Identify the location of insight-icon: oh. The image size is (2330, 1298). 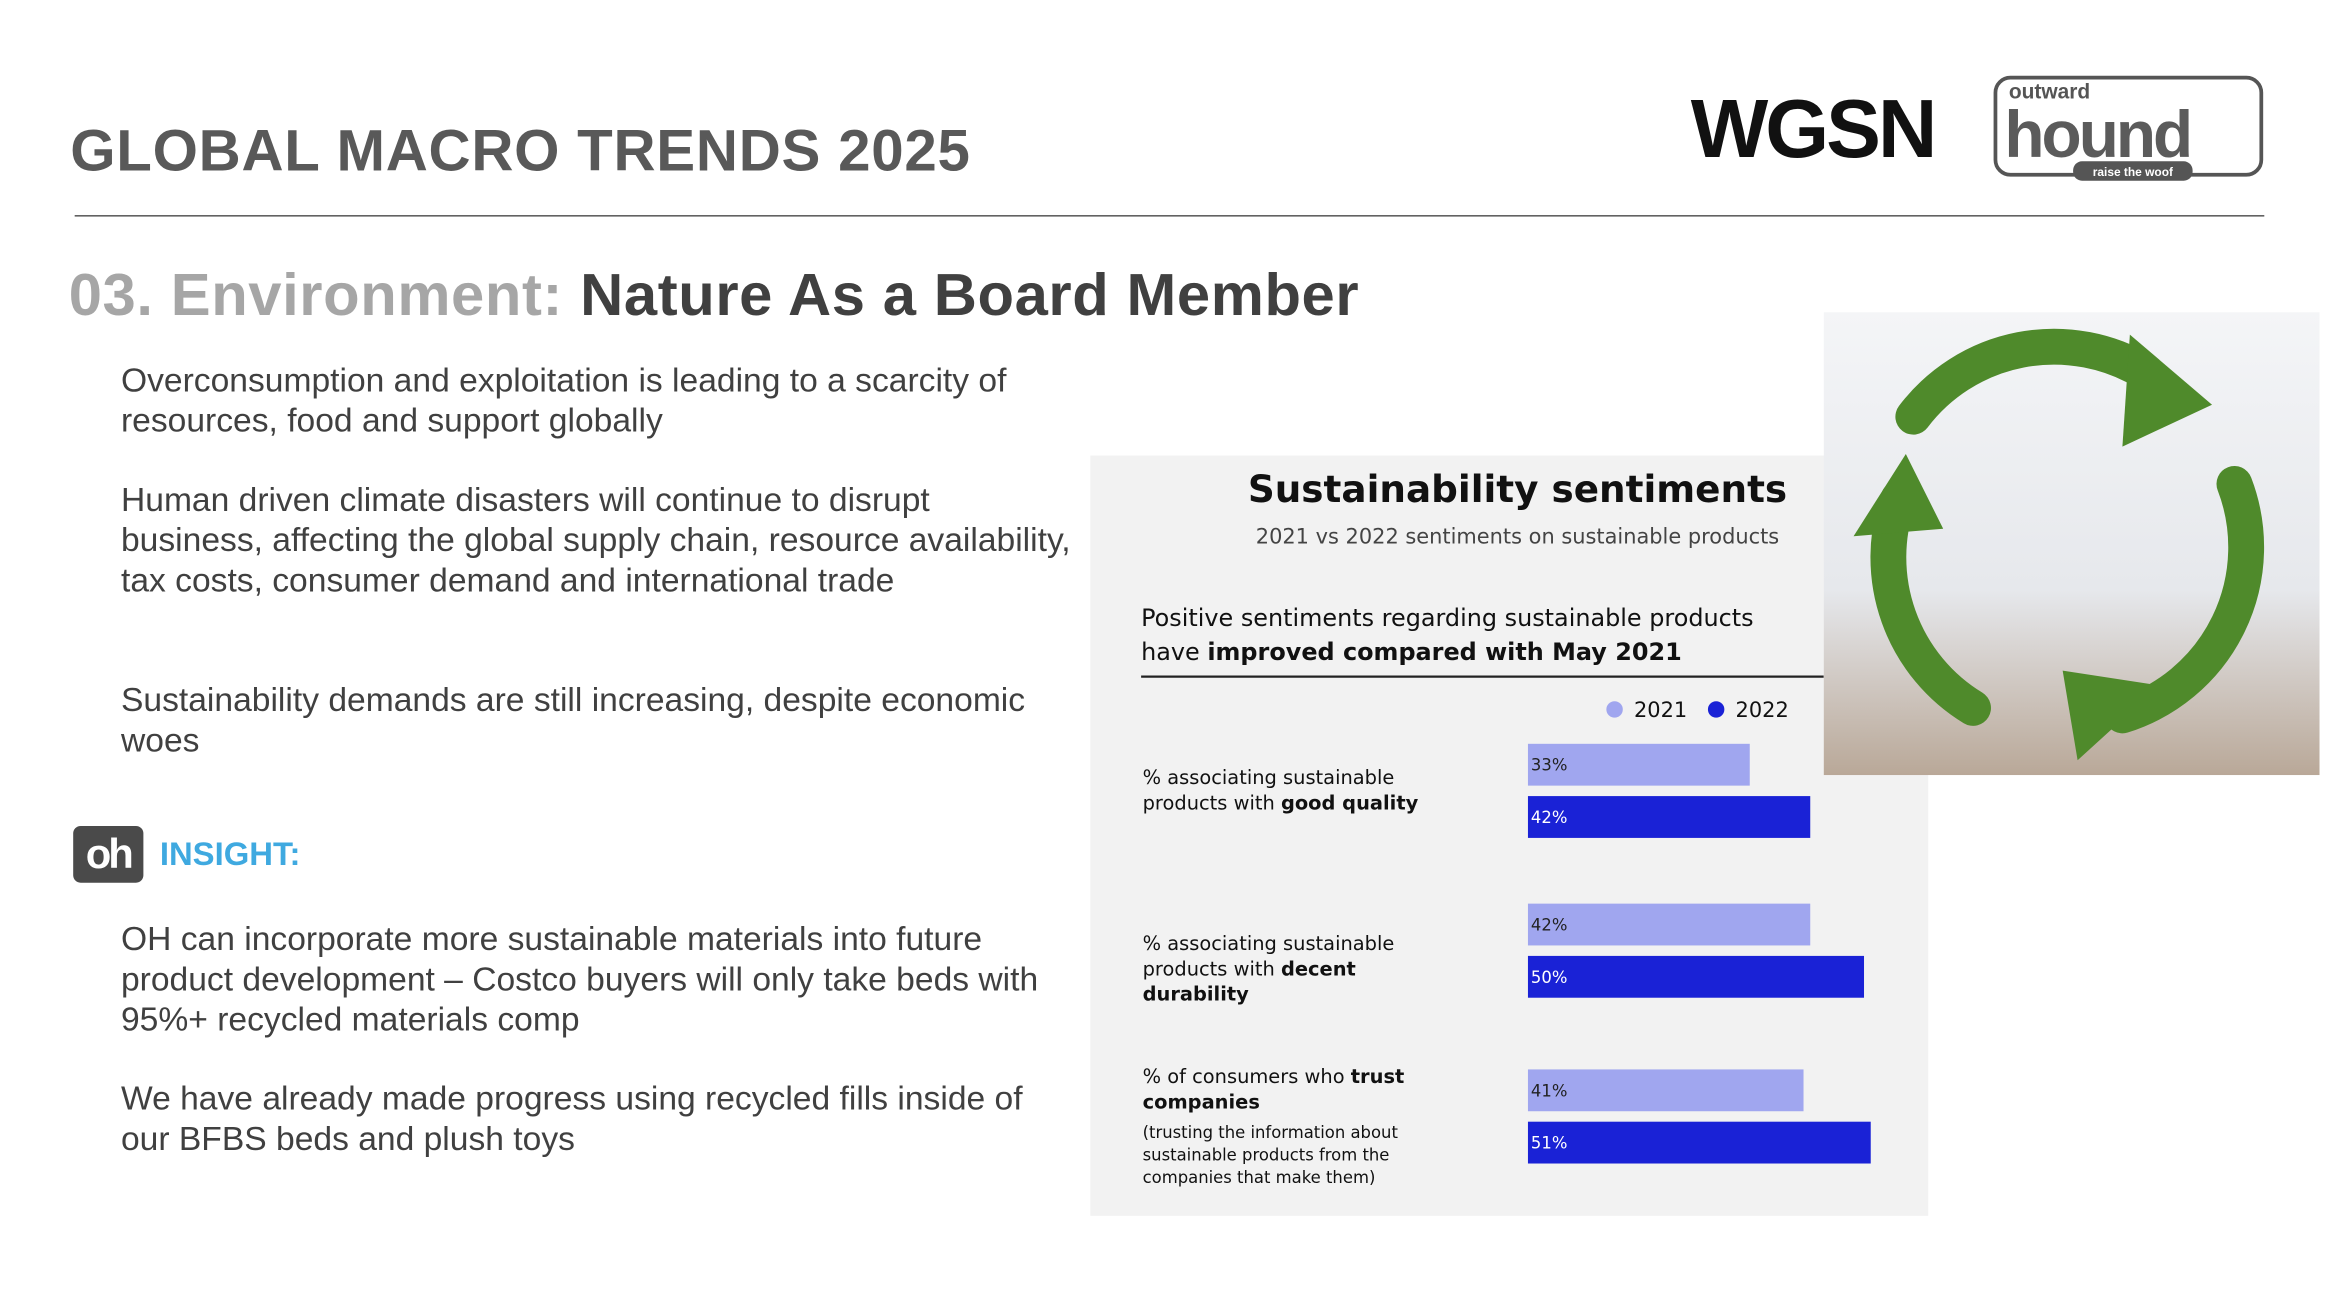
(108, 854).